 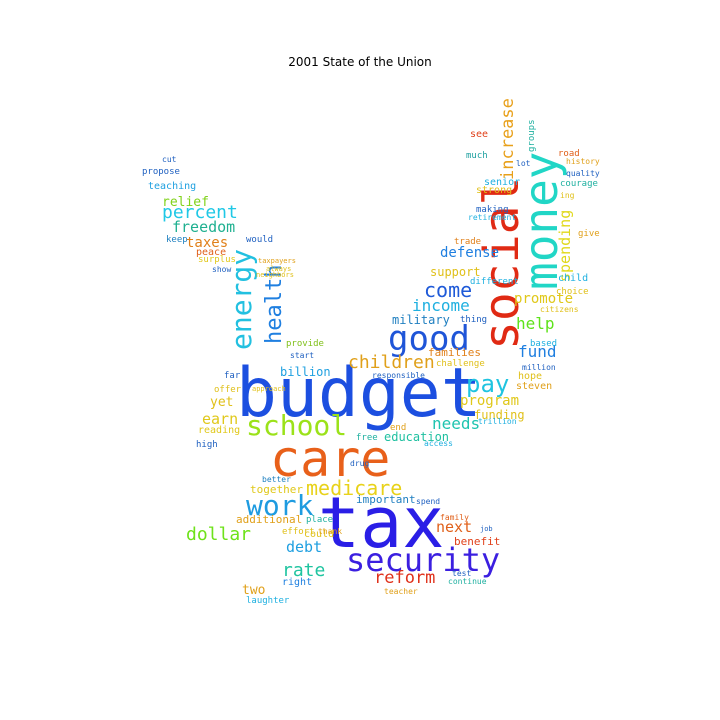 What do you see at coordinates (177, 240) in the screenshot?
I see `cloud-word: keep` at bounding box center [177, 240].